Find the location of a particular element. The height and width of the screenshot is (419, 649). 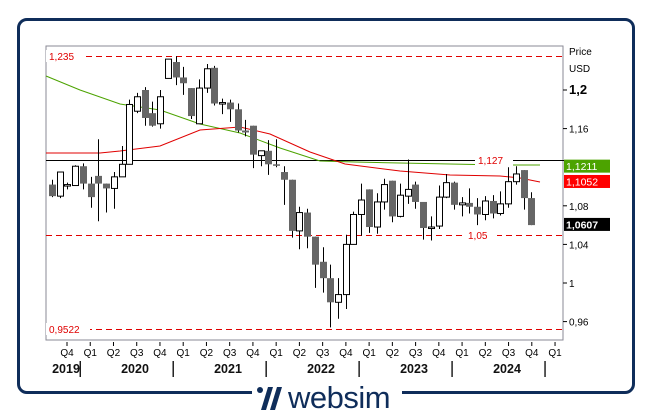

axis-tick-label: 1,16 is located at coordinates (579, 130).